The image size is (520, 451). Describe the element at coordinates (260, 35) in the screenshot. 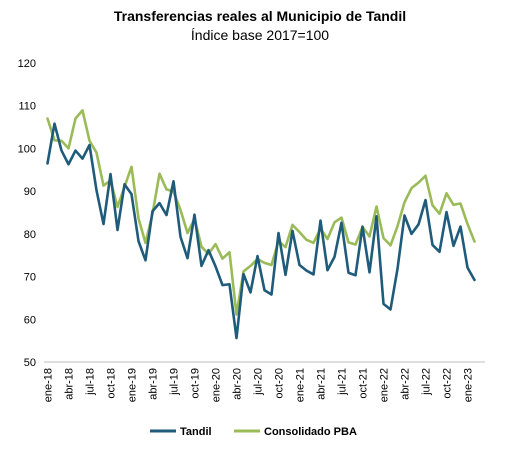

I see `chart-subtitle: Índice base 2017=100` at that location.